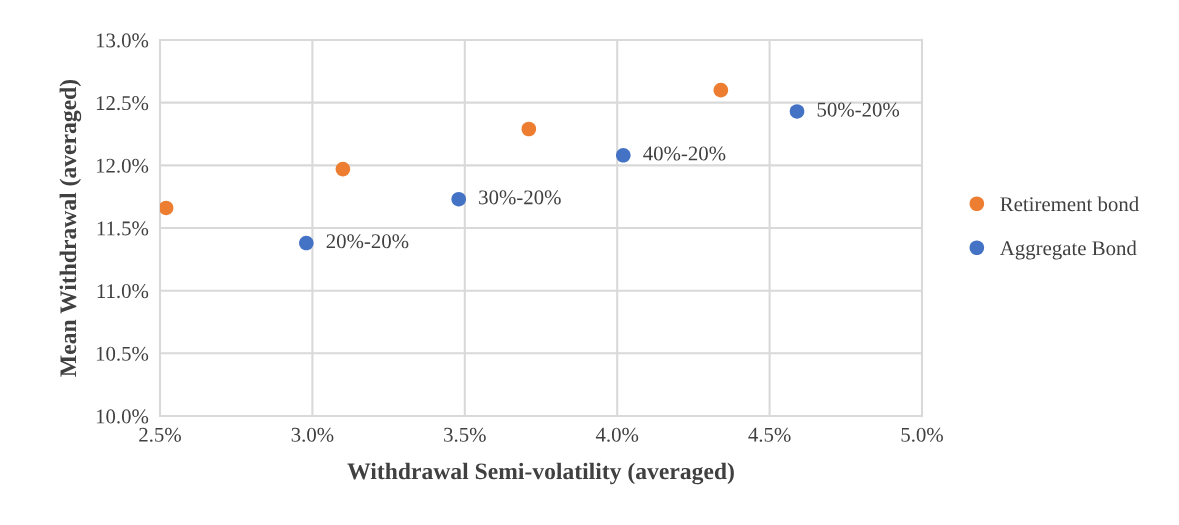 Image resolution: width=1179 pixels, height=525 pixels. What do you see at coordinates (465, 434) in the screenshot?
I see `x-tick-label: 3.5%` at bounding box center [465, 434].